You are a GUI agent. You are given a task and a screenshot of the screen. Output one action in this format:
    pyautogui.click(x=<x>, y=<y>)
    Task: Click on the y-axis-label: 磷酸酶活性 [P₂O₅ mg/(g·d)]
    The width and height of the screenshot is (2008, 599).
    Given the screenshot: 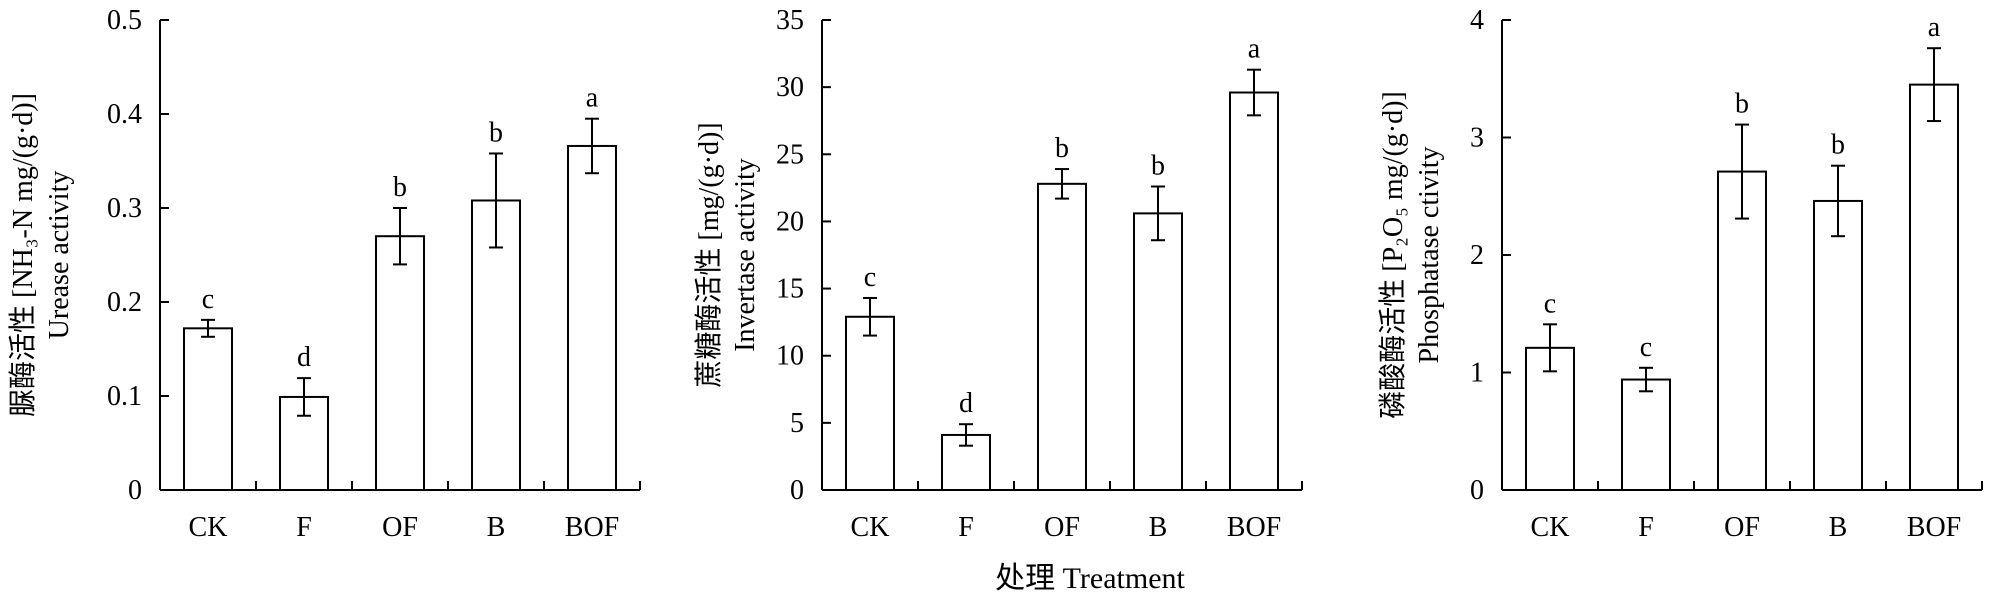 What is the action you would take?
    pyautogui.click(x=1393, y=255)
    